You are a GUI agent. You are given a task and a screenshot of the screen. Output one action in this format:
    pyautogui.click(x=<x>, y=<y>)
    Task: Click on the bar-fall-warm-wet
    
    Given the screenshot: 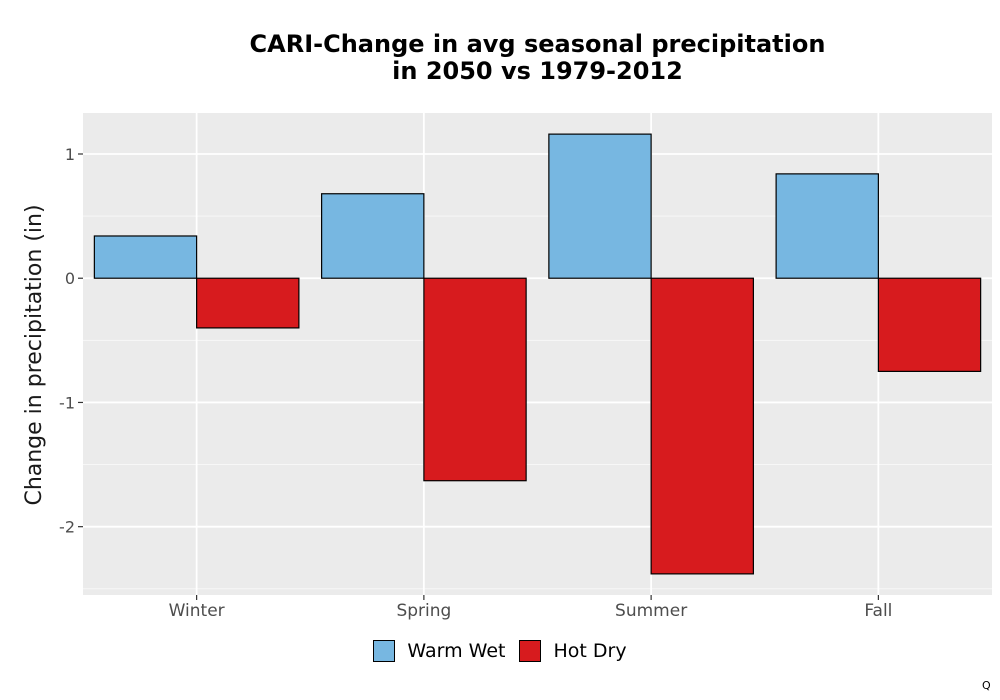 What is the action you would take?
    pyautogui.click(x=827, y=226)
    